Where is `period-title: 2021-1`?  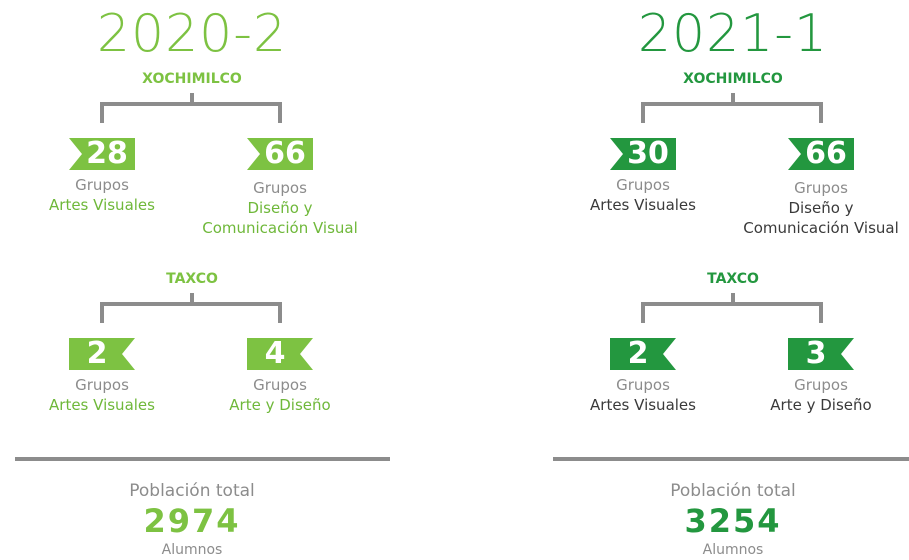
period-title: 2021-1 is located at coordinates (733, 34).